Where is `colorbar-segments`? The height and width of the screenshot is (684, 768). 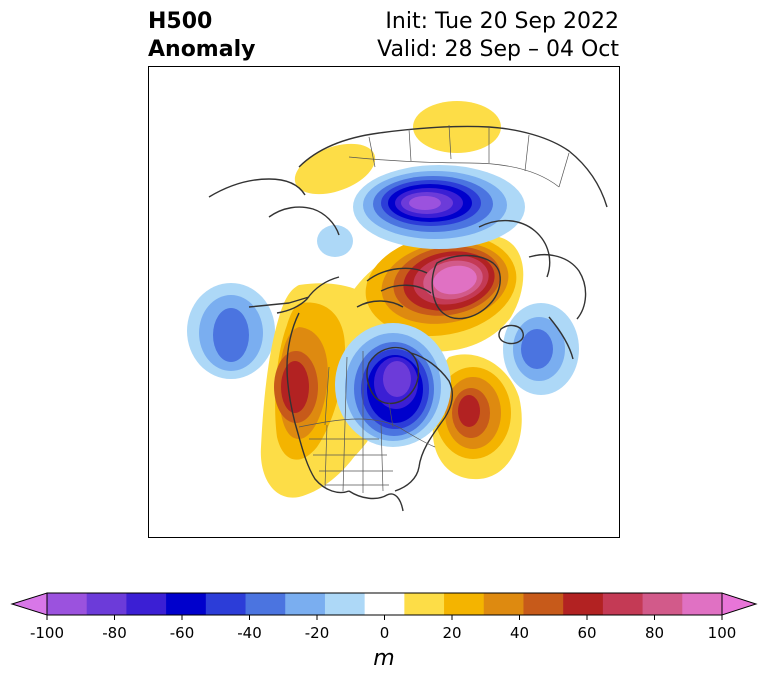 colorbar-segments is located at coordinates (384, 604).